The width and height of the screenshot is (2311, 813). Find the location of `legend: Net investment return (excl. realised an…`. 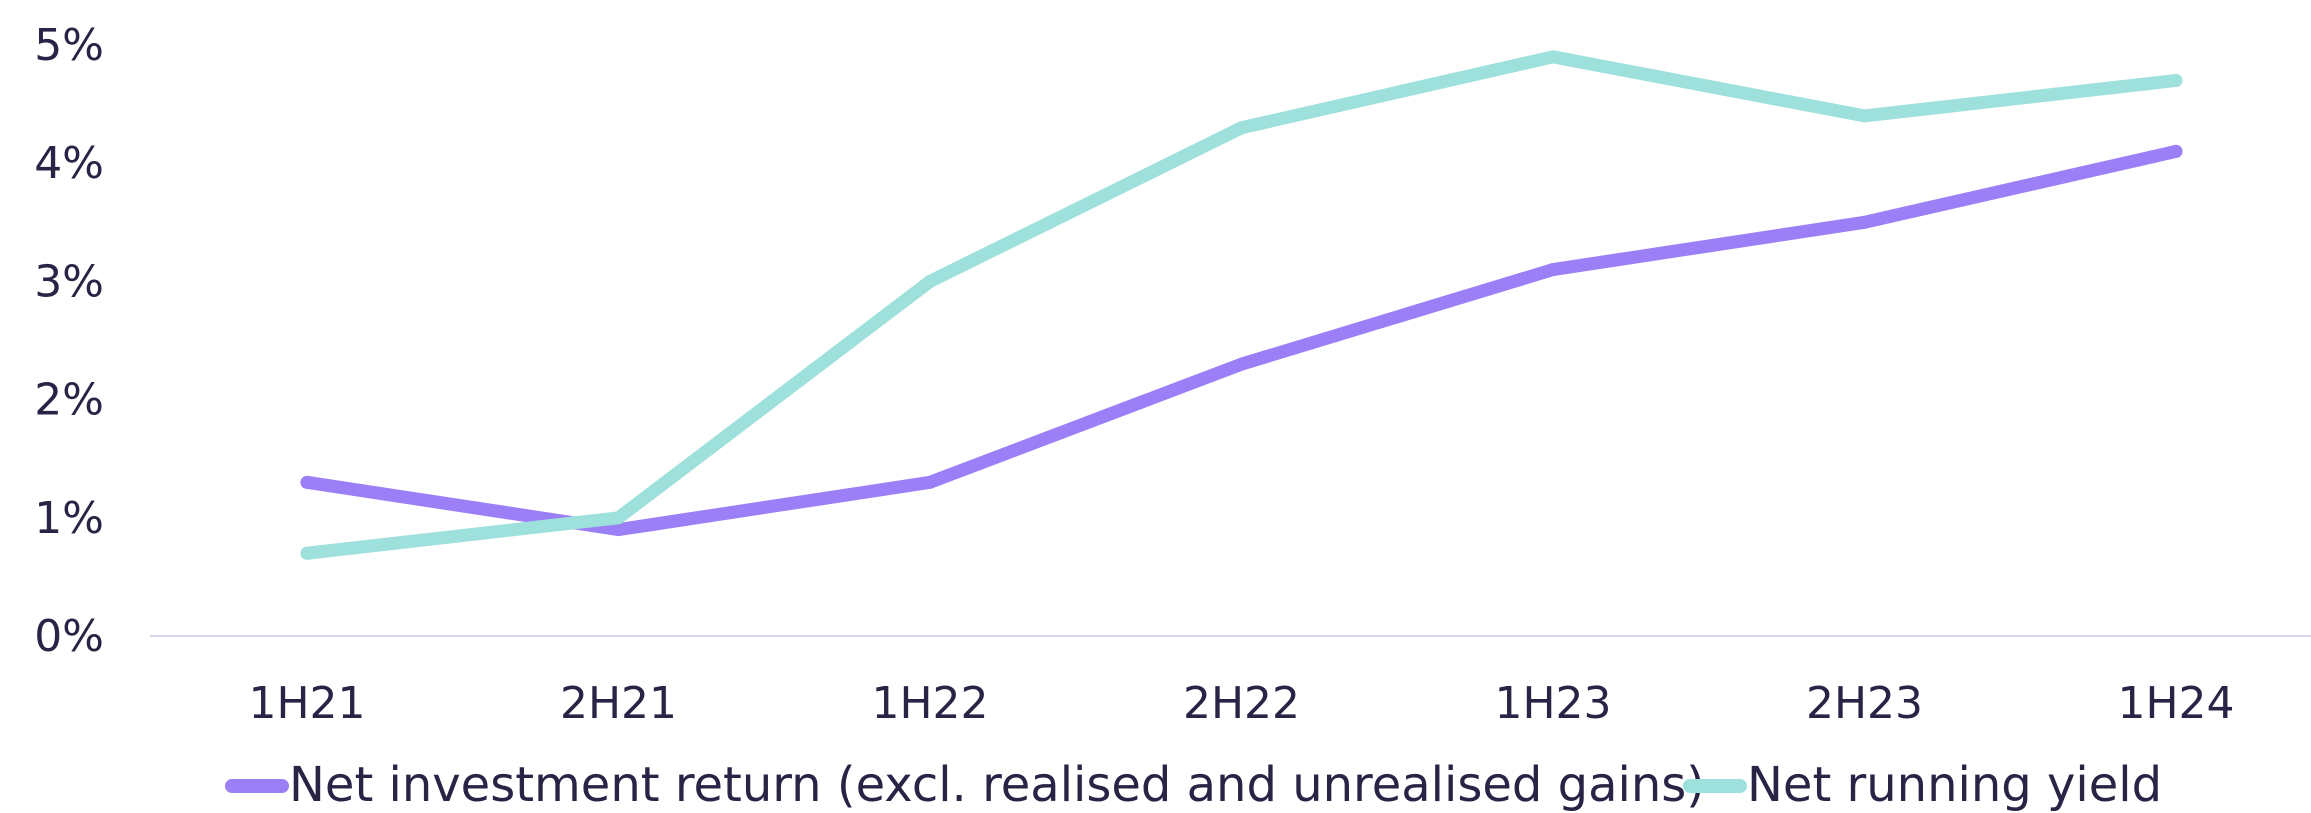

legend: Net investment return (excl. realised an… is located at coordinates (1193, 785).